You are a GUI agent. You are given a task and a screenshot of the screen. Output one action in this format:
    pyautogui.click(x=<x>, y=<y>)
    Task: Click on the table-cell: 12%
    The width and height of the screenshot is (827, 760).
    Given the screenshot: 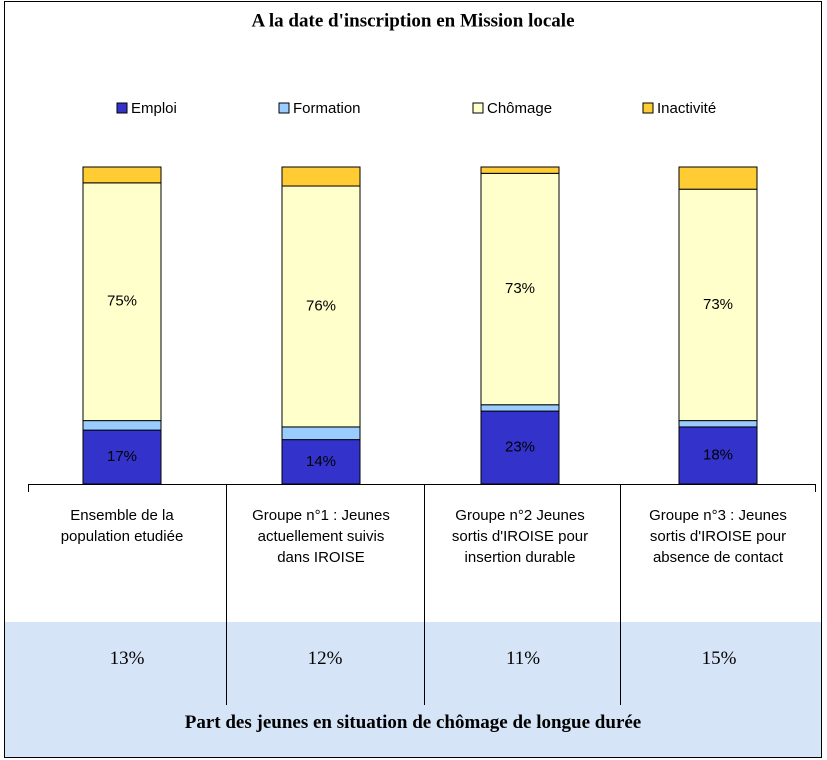 What is the action you would take?
    pyautogui.click(x=325, y=658)
    